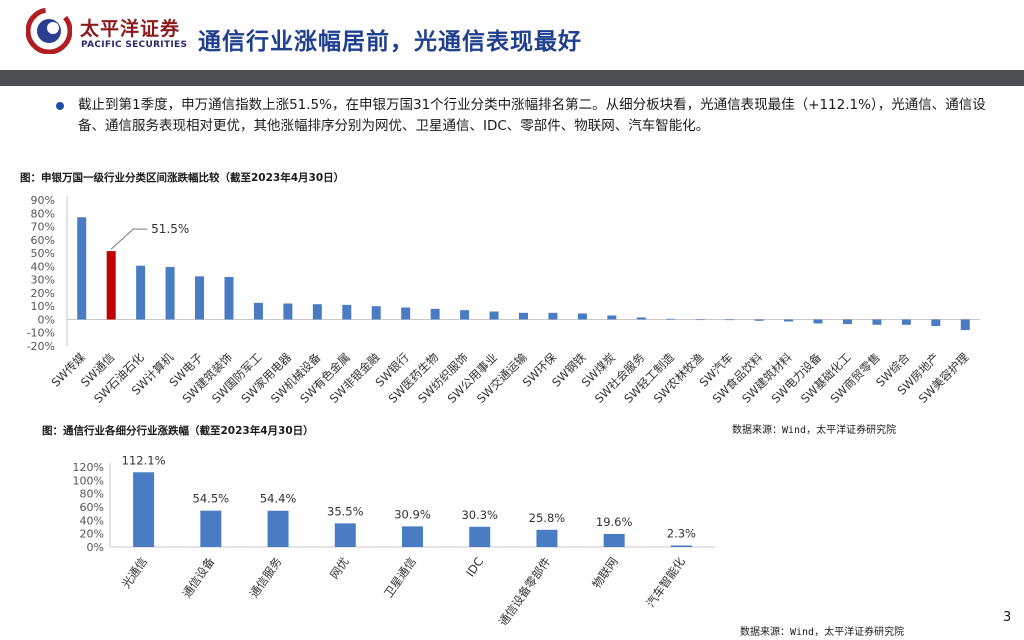  What do you see at coordinates (278, 499) in the screenshot?
I see `data-label: 54.4%` at bounding box center [278, 499].